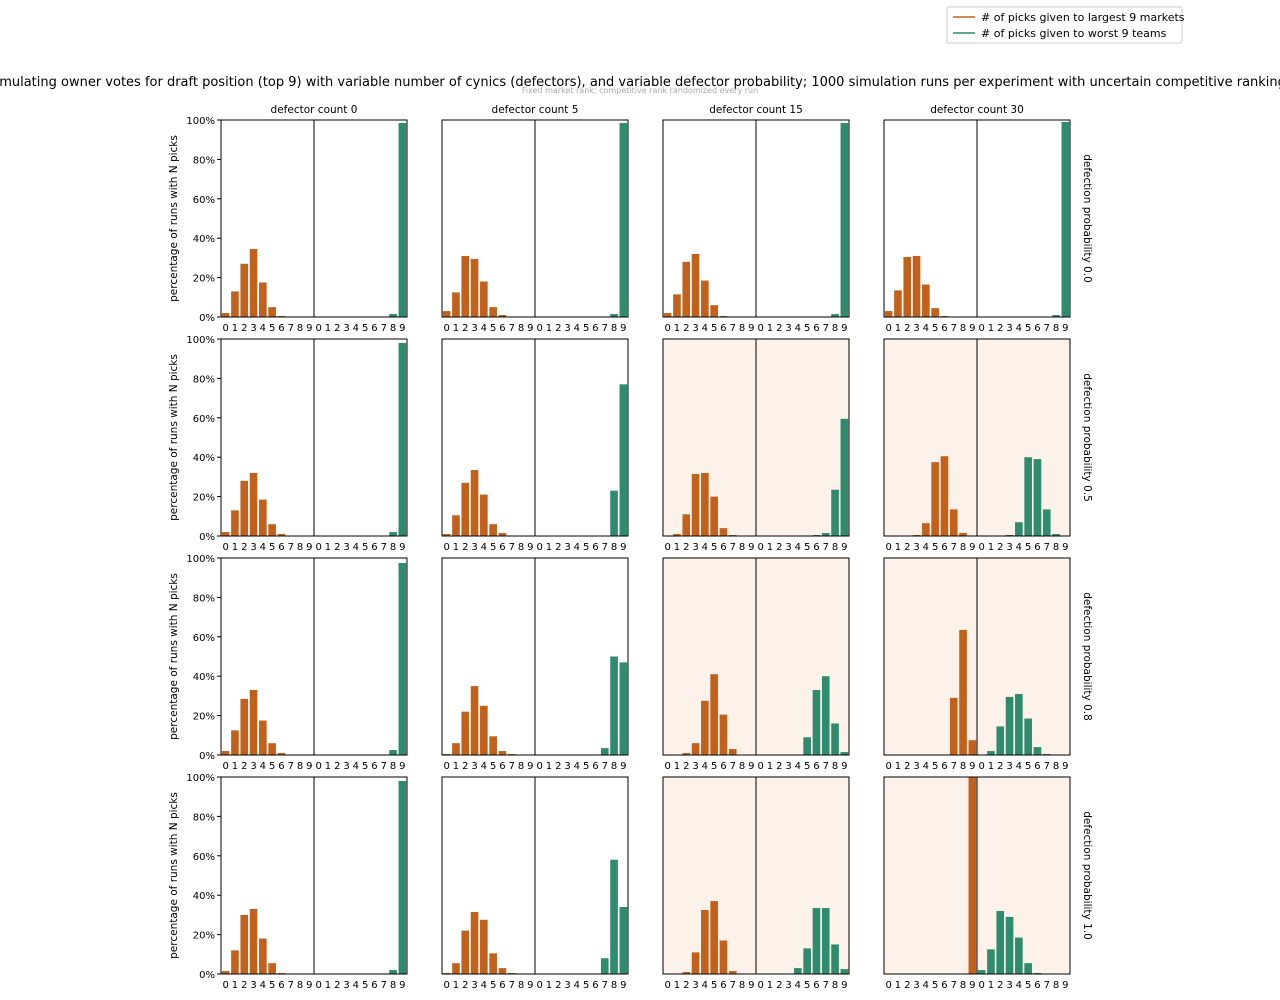 The image size is (1280, 1000). I want to click on column-header: defector count 15, so click(756, 110).